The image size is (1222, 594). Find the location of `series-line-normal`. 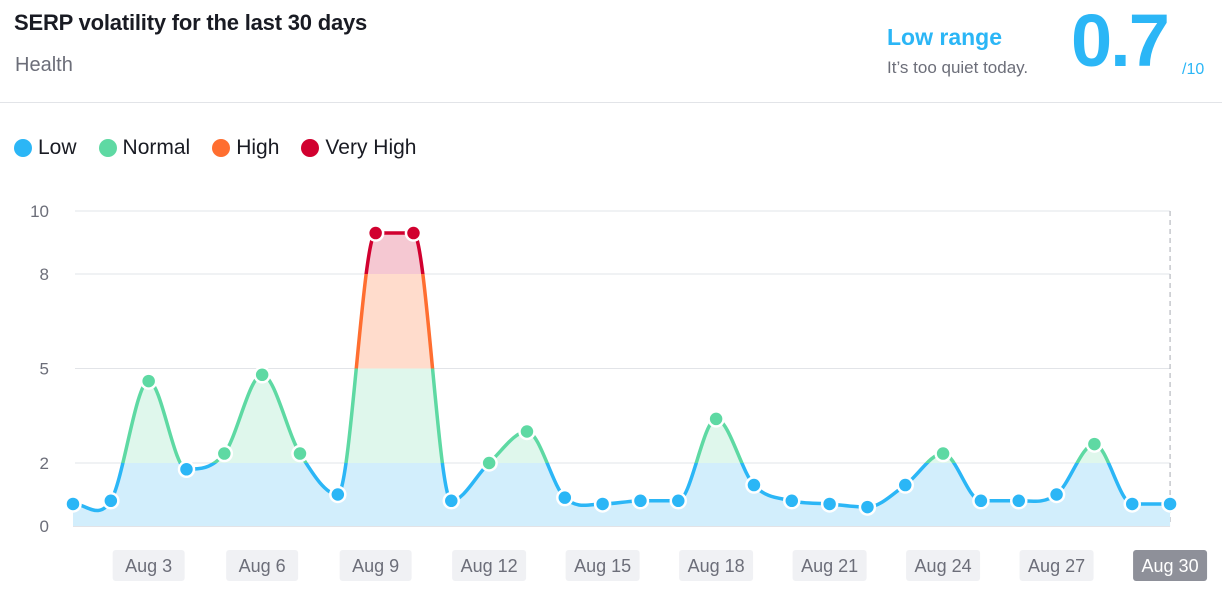

series-line-normal is located at coordinates (616, 415).